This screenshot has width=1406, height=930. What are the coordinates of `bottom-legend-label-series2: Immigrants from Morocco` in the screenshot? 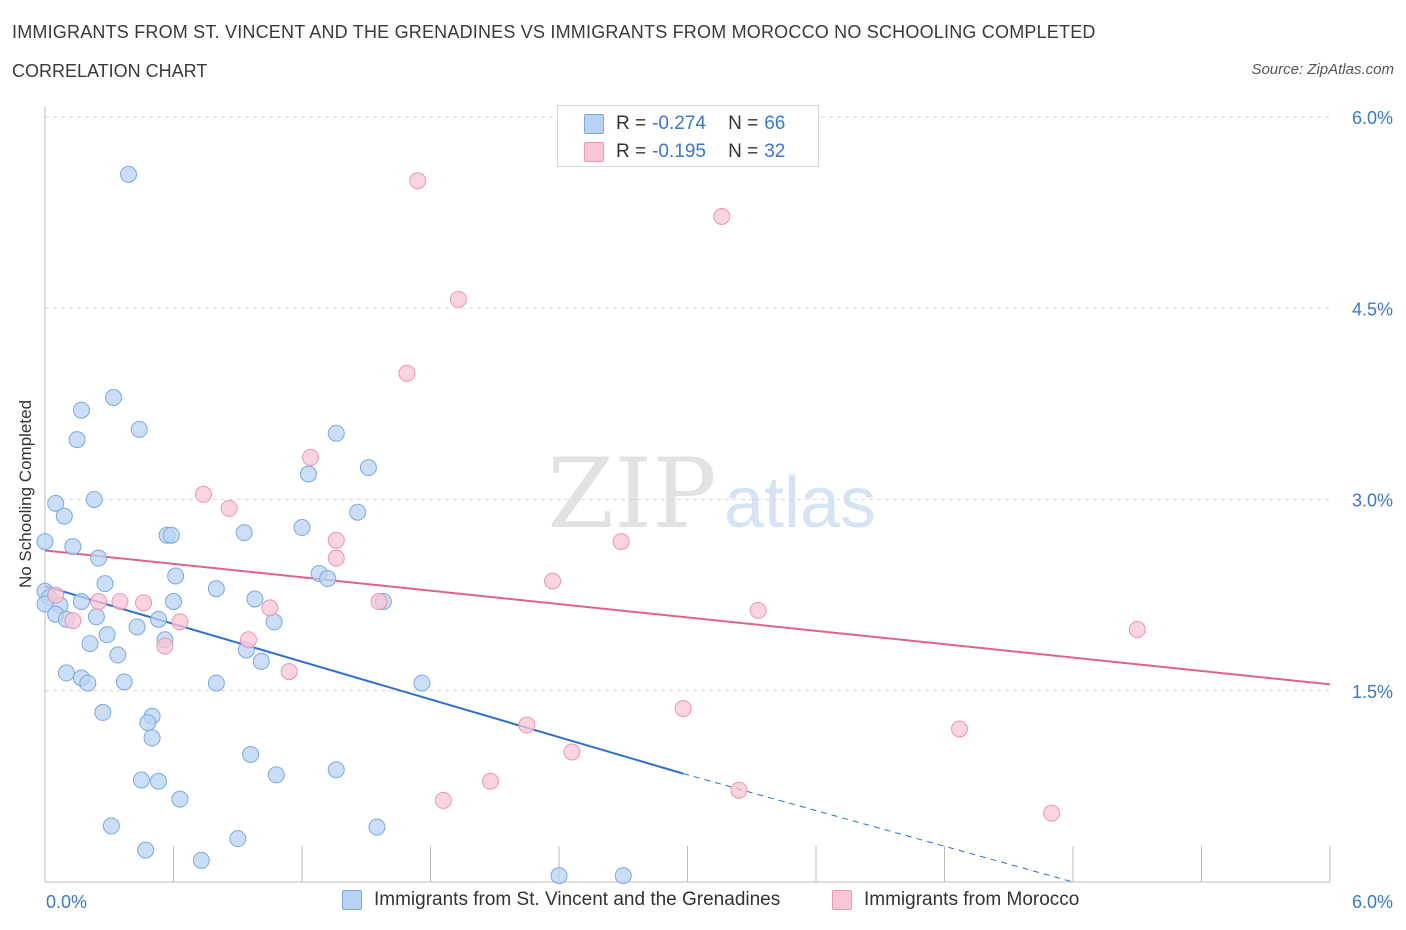 It's located at (972, 899).